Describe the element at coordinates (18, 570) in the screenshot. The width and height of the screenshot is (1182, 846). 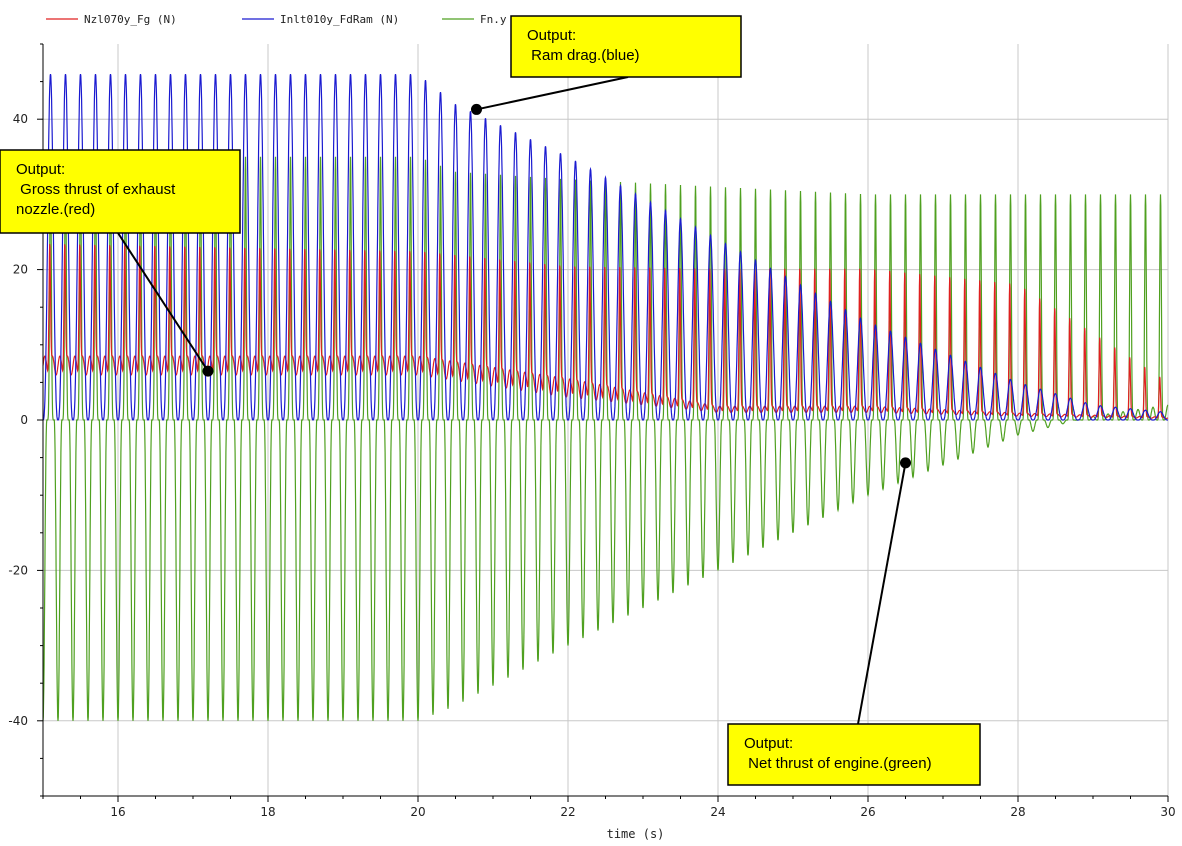
I see `y-tick-label: -20` at that location.